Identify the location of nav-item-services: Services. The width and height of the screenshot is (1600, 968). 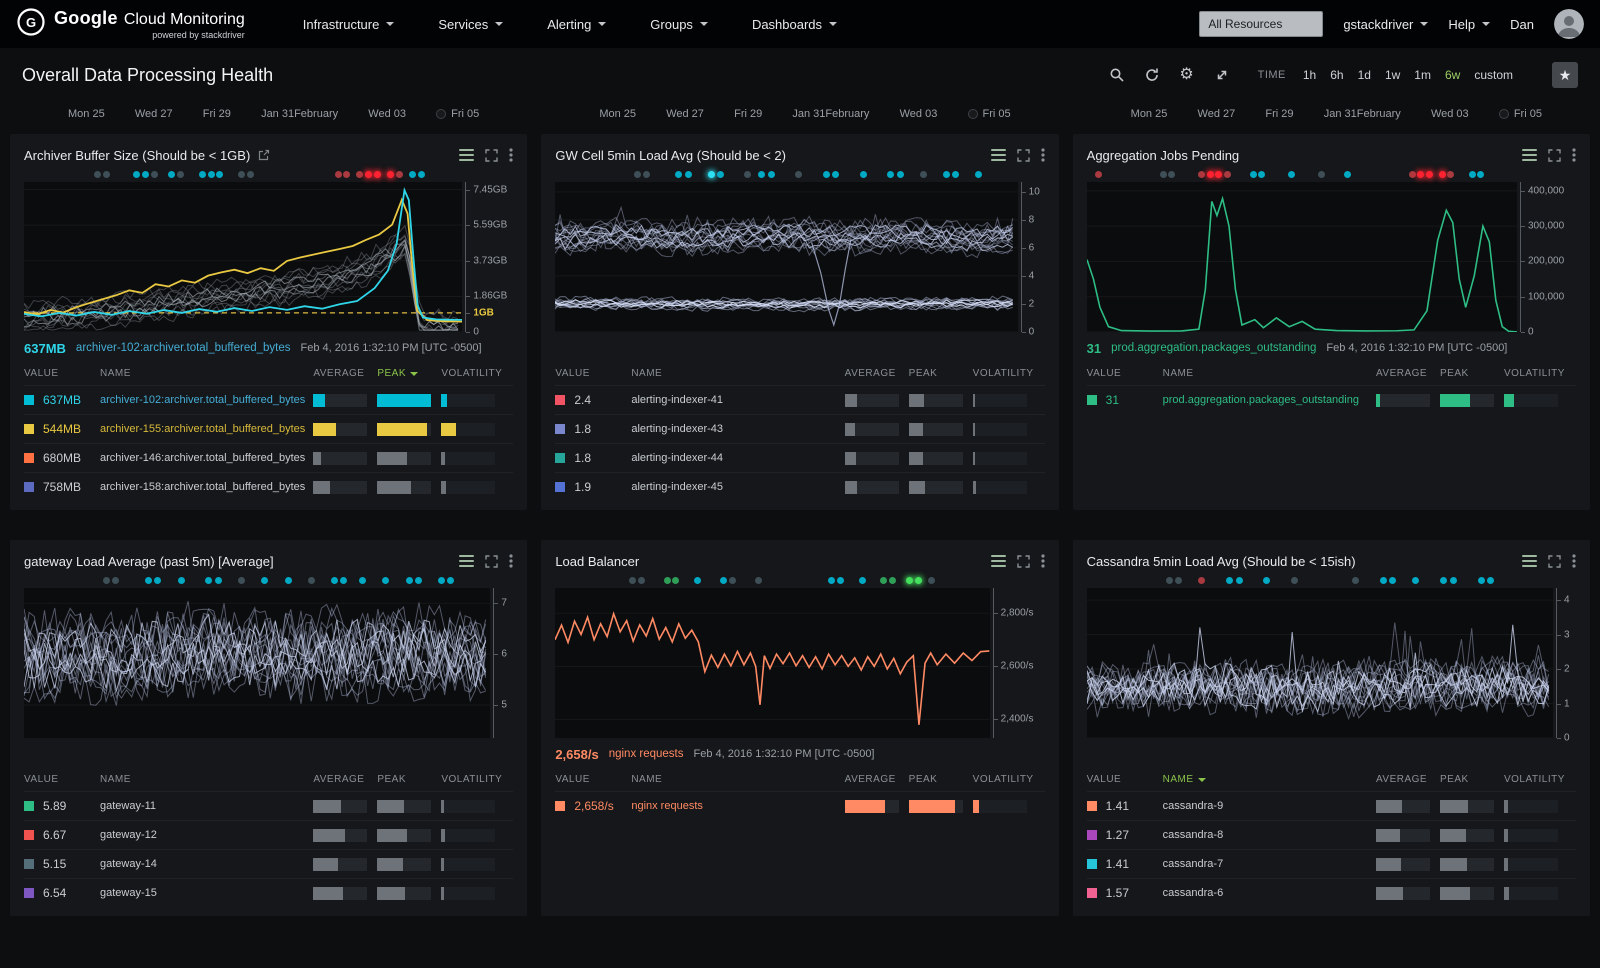
(471, 24).